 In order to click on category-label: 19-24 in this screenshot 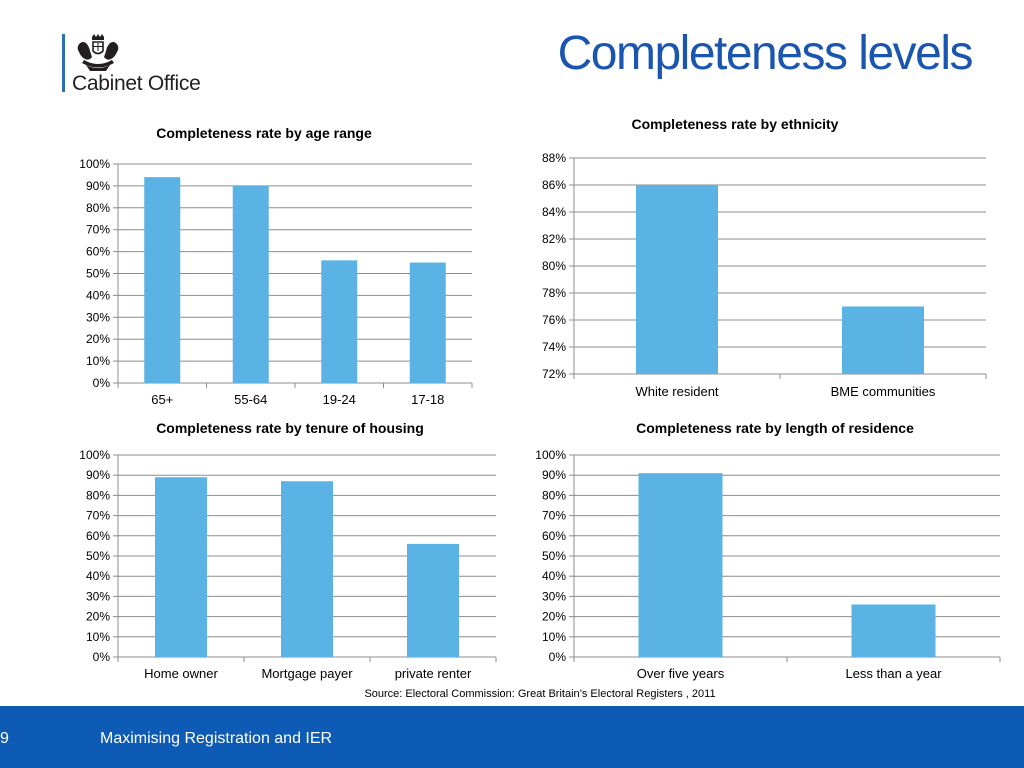, I will do `click(339, 399)`.